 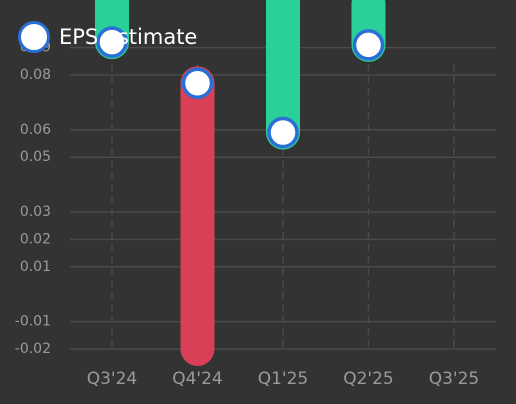 What do you see at coordinates (33, 349) in the screenshot?
I see `y-tick-label: -0.02` at bounding box center [33, 349].